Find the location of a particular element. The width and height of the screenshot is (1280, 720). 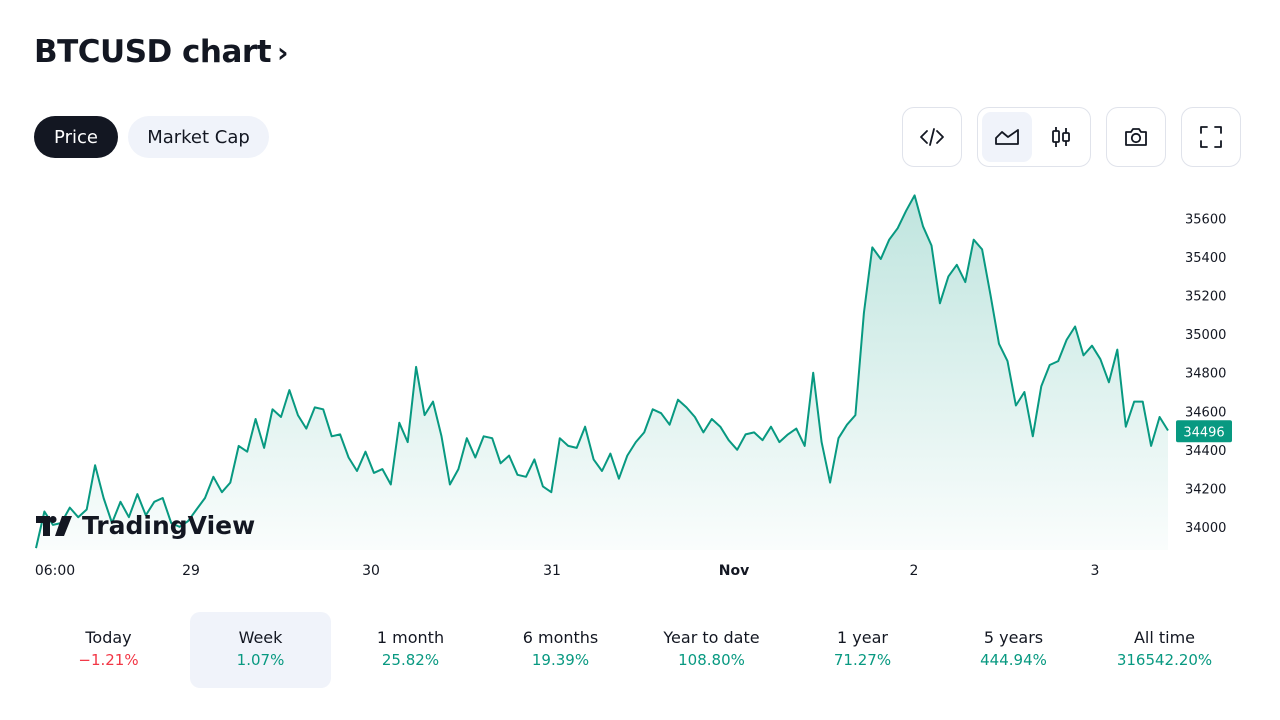

period-tab: Week 1.07% is located at coordinates (260, 650).